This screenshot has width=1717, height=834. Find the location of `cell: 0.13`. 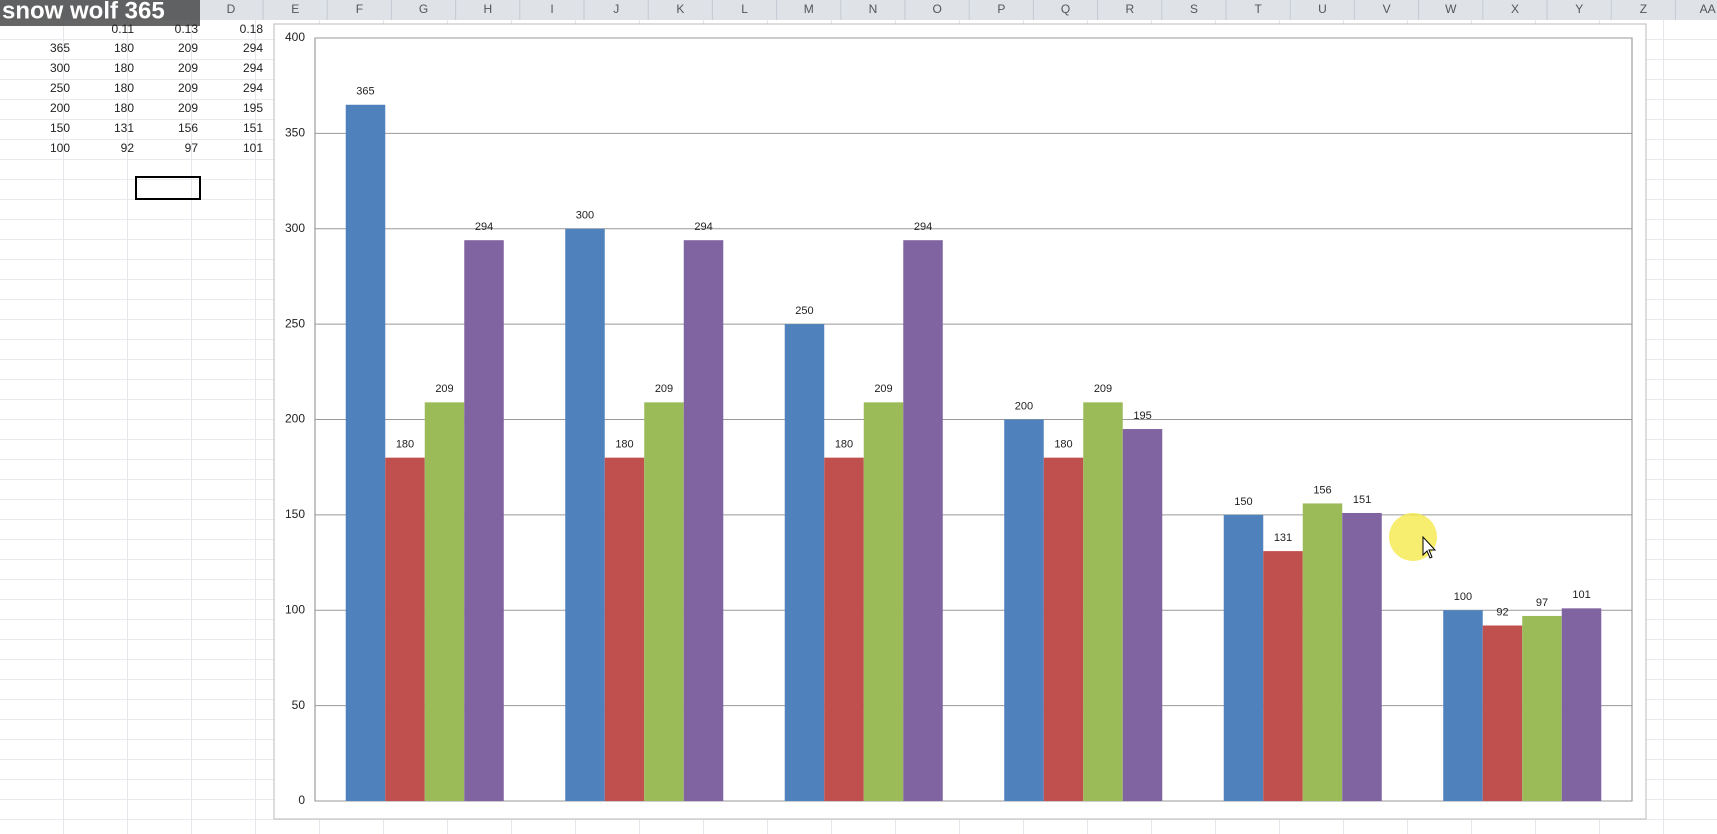

cell: 0.13 is located at coordinates (187, 29).